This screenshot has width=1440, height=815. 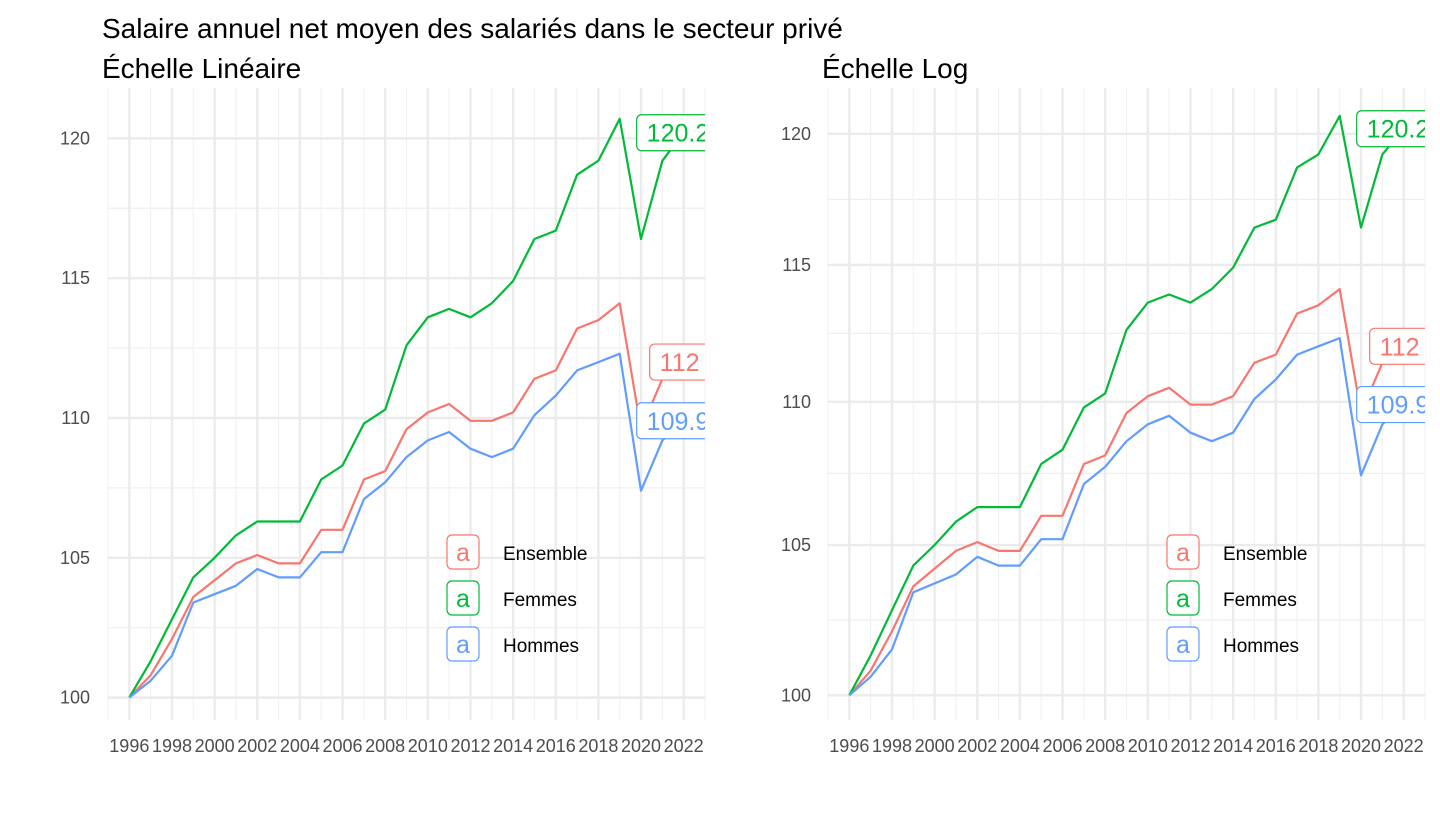 I want to click on panel-title-linear: Échelle Linéaire, so click(x=201, y=68).